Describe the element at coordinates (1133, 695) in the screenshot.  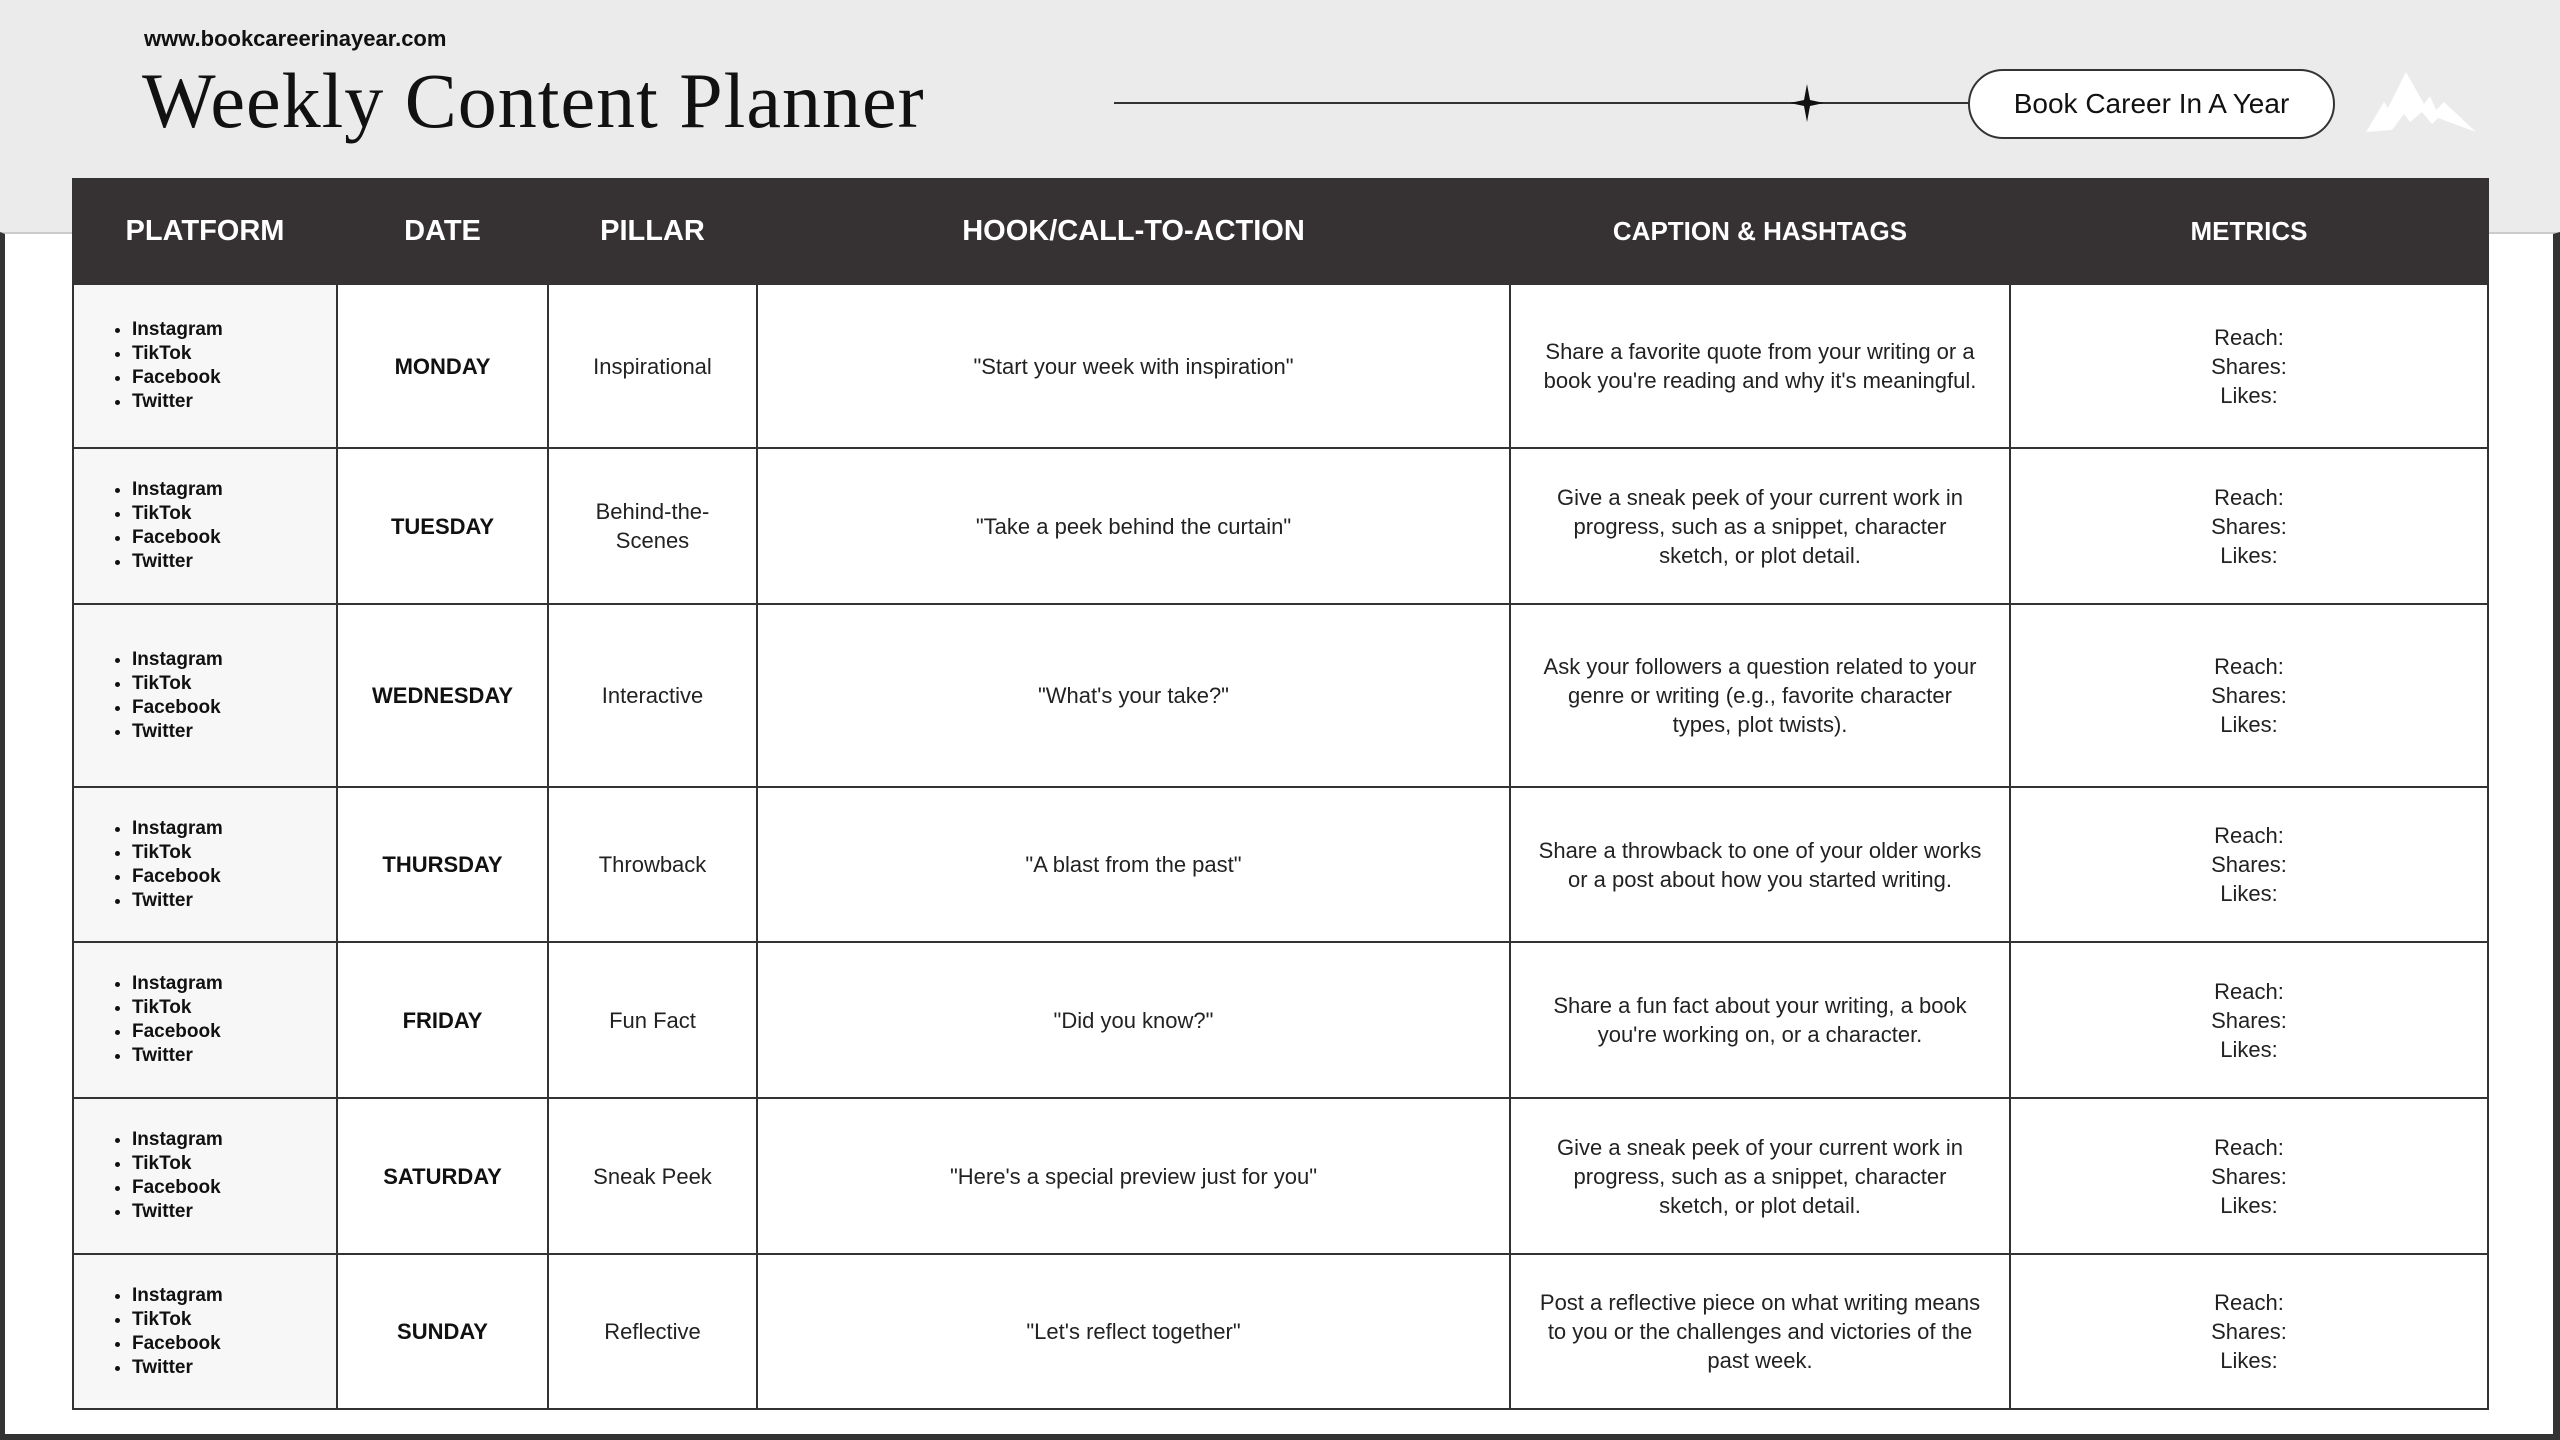
I see `hook-cell: "What's your take?"` at that location.